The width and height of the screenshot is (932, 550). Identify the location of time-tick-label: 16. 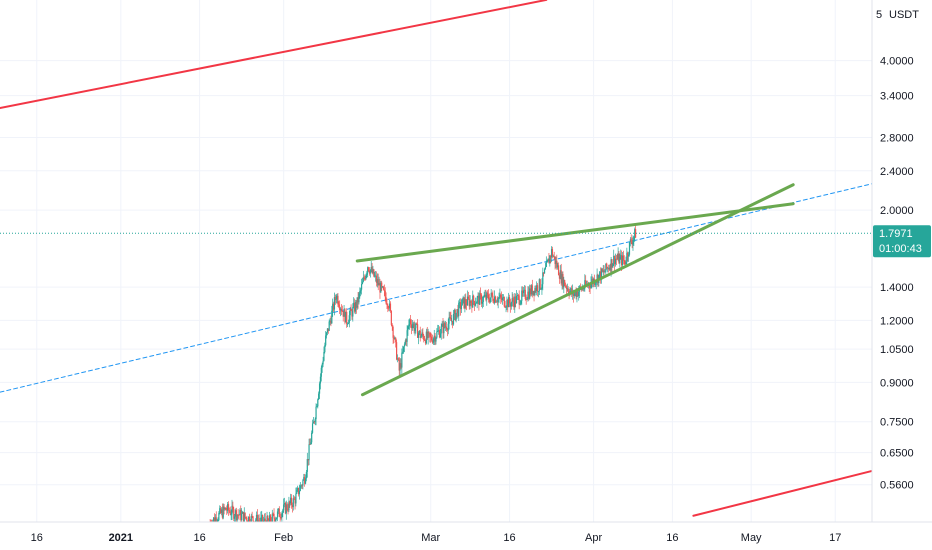
(199, 538).